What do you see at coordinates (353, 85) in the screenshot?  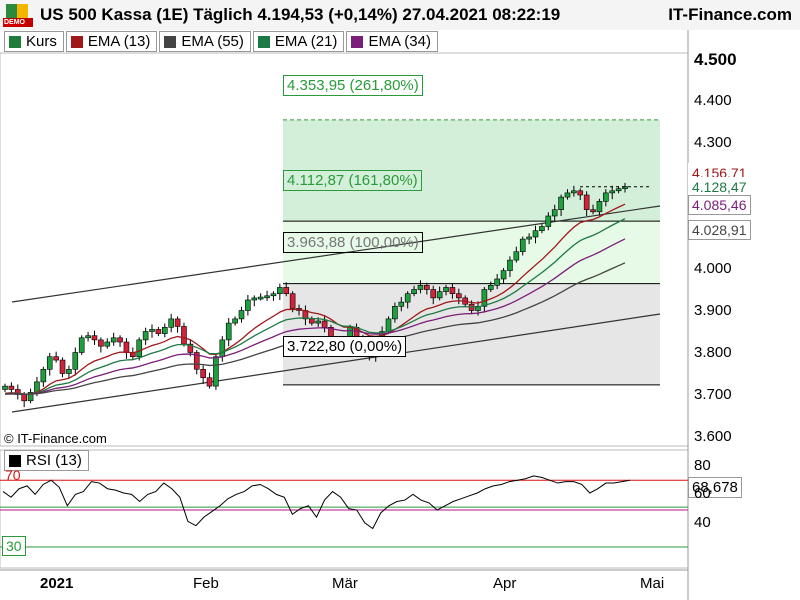 I see `fib-level-label: 4.353,95 (261,80%)` at bounding box center [353, 85].